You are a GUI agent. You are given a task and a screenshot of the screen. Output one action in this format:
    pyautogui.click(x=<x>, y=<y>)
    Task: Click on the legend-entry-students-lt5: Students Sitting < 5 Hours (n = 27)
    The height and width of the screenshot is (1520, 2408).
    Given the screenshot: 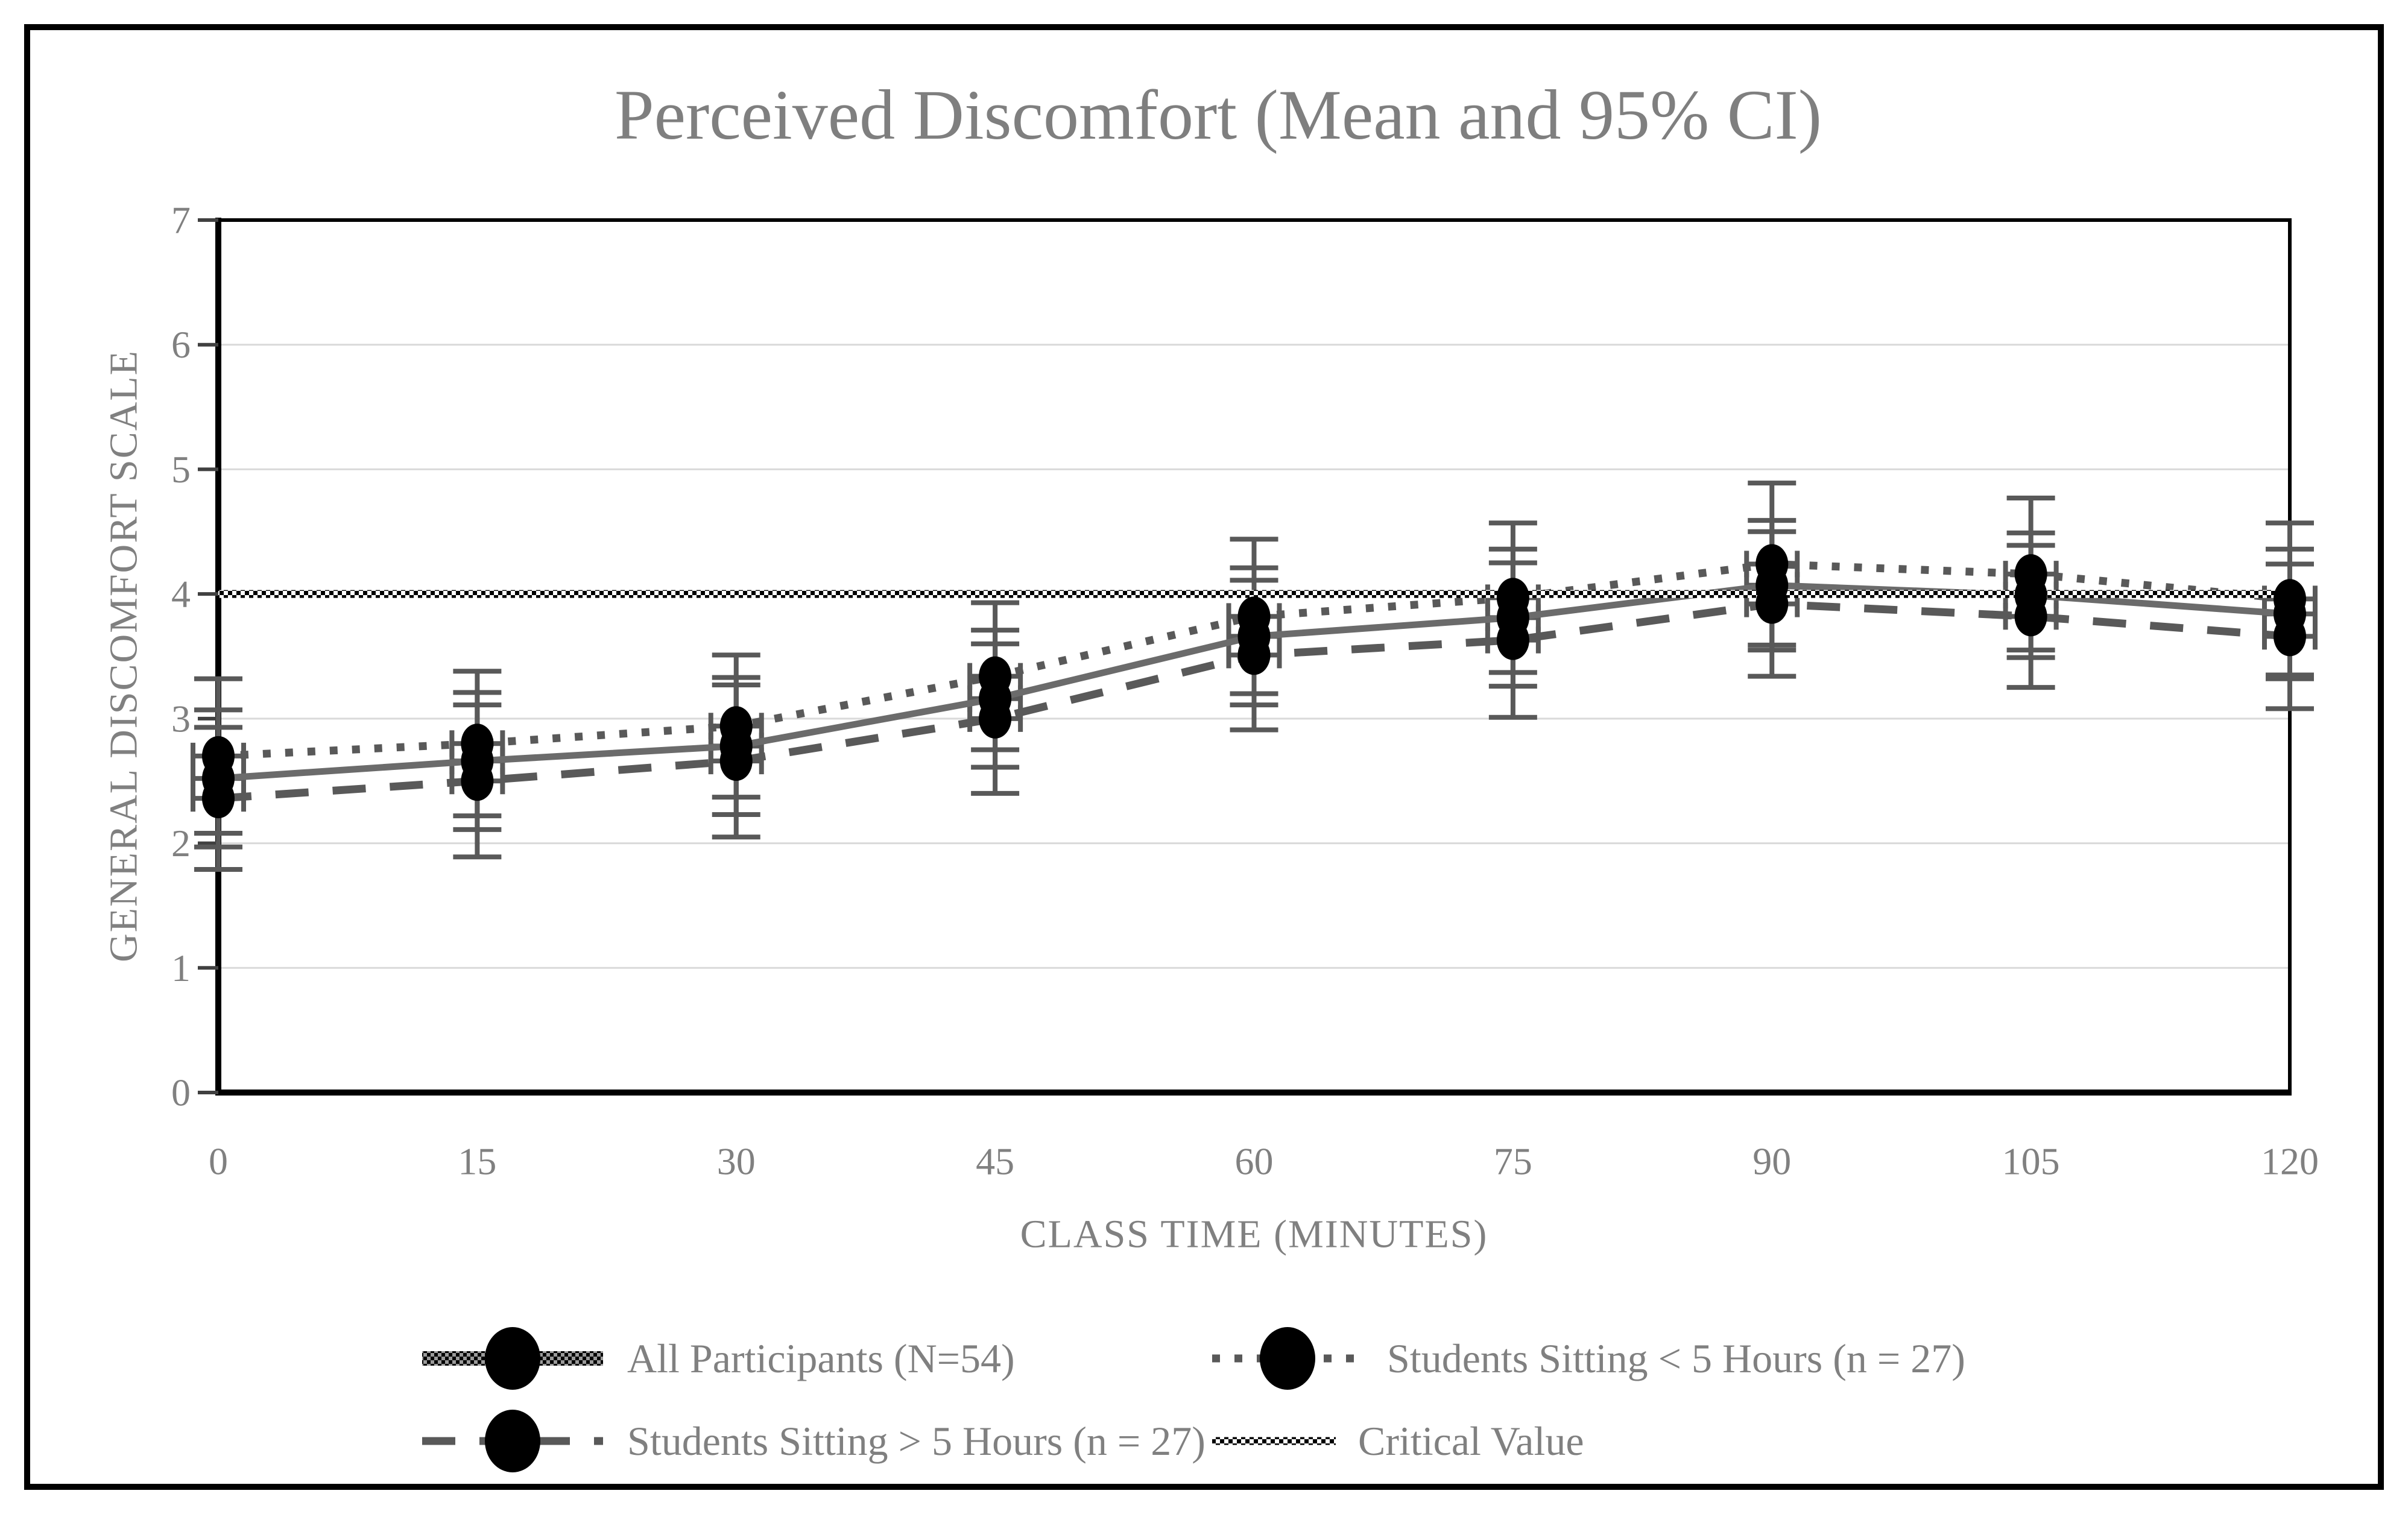 What is the action you would take?
    pyautogui.click(x=1589, y=1358)
    